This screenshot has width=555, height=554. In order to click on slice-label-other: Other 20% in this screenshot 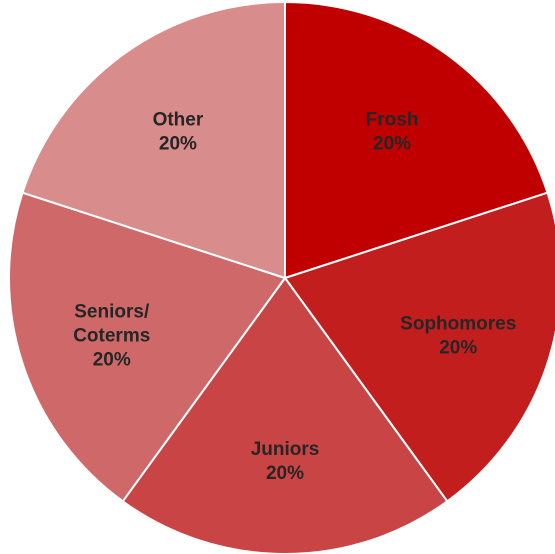, I will do `click(178, 132)`.